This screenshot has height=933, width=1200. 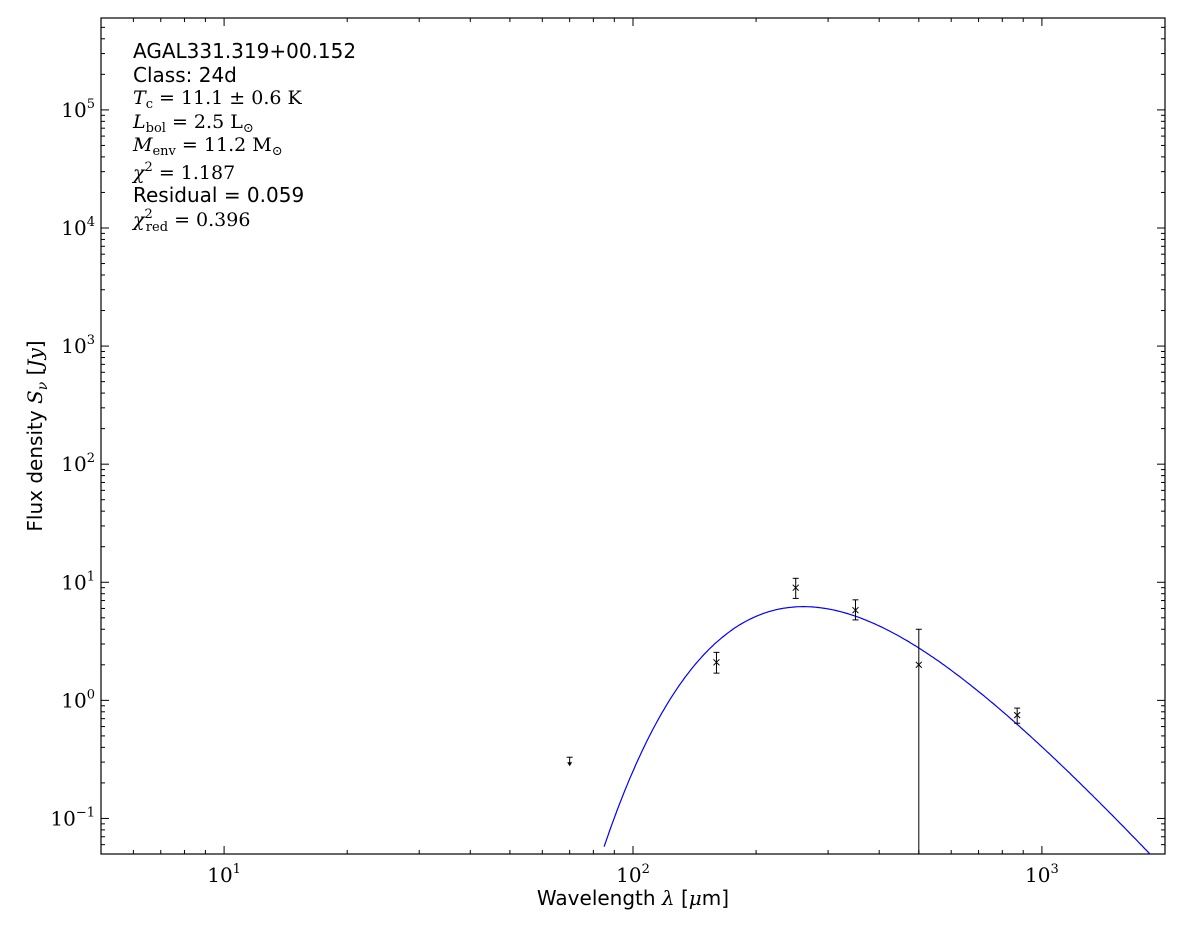 What do you see at coordinates (78, 227) in the screenshot?
I see `y-tick-label: 10⁴` at bounding box center [78, 227].